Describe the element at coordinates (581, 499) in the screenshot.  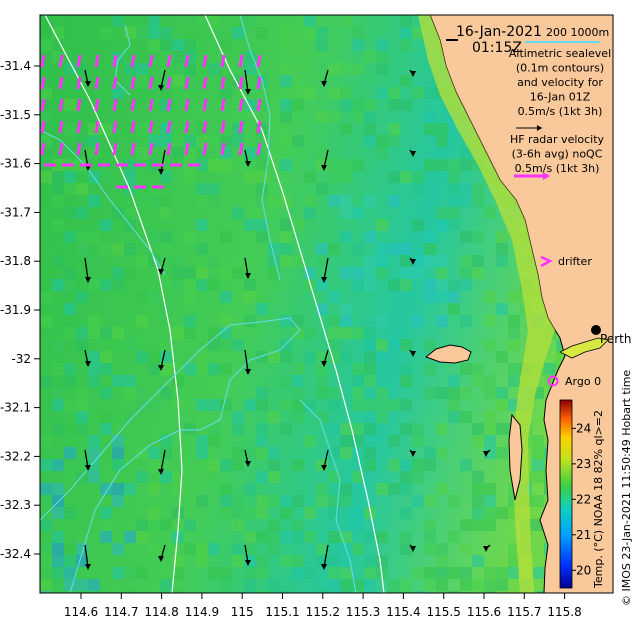
I see `colorbar-ticks: 24 23 22 21 20` at that location.